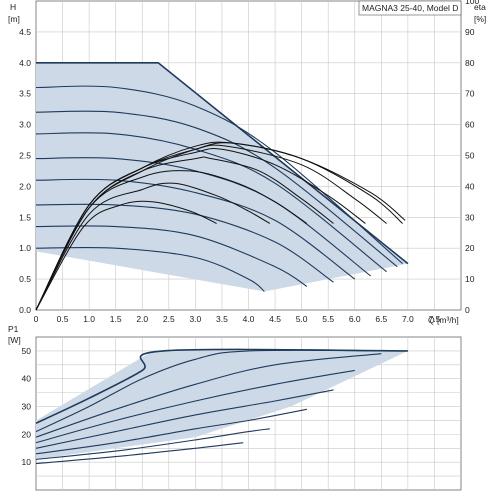 The height and width of the screenshot is (502, 500). What do you see at coordinates (381, 319) in the screenshot?
I see `x-tick-label: 6.5` at bounding box center [381, 319].